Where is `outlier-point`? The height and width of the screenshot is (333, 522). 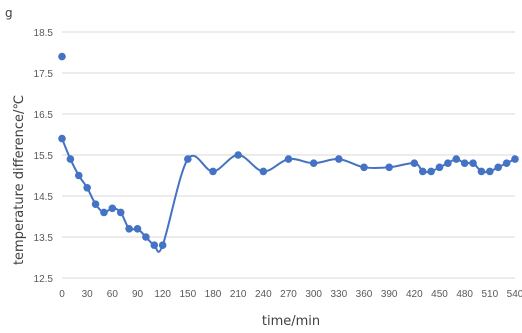 outlier-point is located at coordinates (62, 56).